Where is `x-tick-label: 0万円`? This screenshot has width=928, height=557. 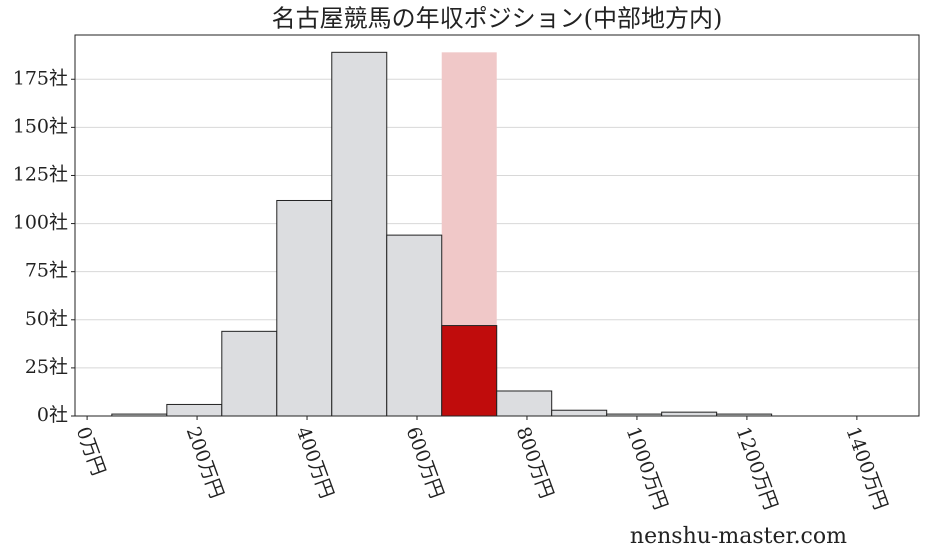
x-tick-label: 0万円 is located at coordinates (91, 451).